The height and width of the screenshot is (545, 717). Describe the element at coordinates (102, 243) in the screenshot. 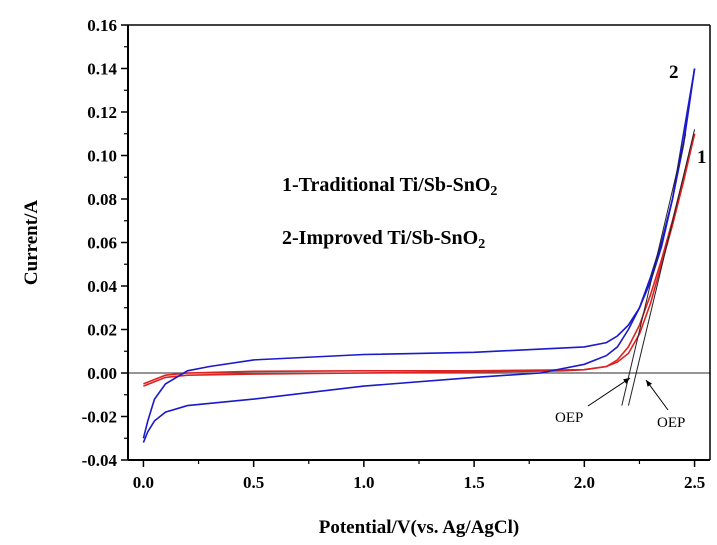

I see `y-tick-label: 0.06` at that location.